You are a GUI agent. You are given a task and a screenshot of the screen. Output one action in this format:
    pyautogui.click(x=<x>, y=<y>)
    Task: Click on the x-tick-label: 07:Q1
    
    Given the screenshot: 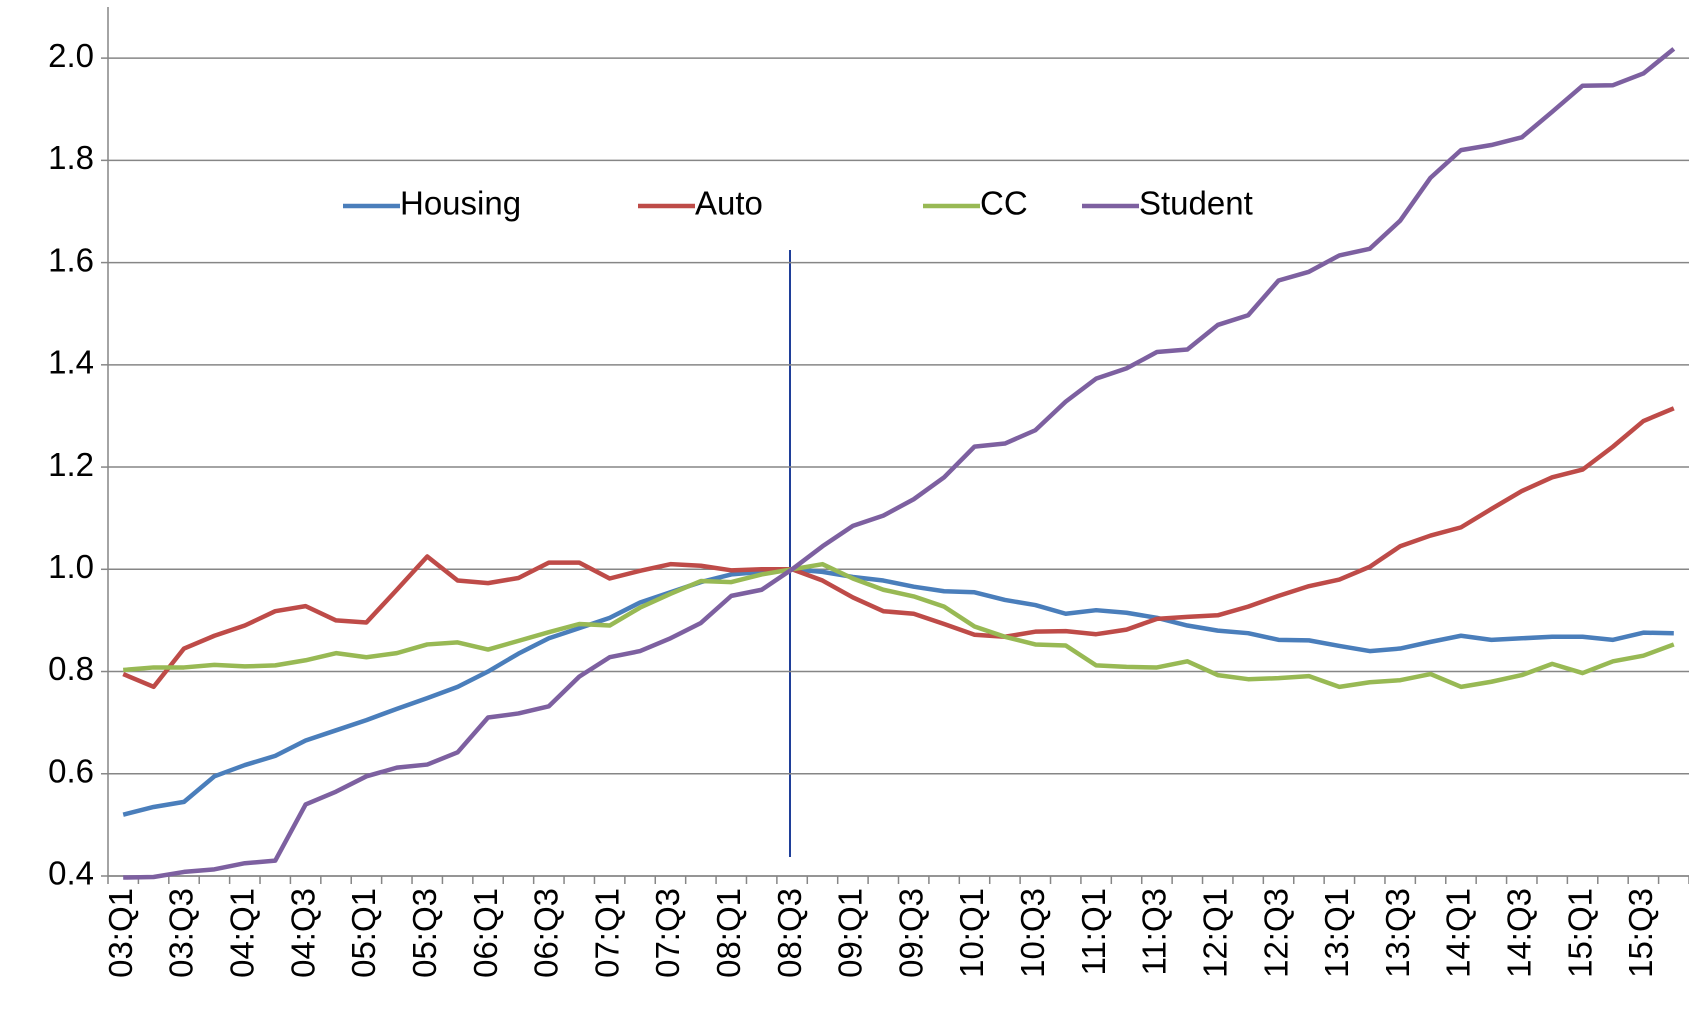 What is the action you would take?
    pyautogui.click(x=606, y=933)
    